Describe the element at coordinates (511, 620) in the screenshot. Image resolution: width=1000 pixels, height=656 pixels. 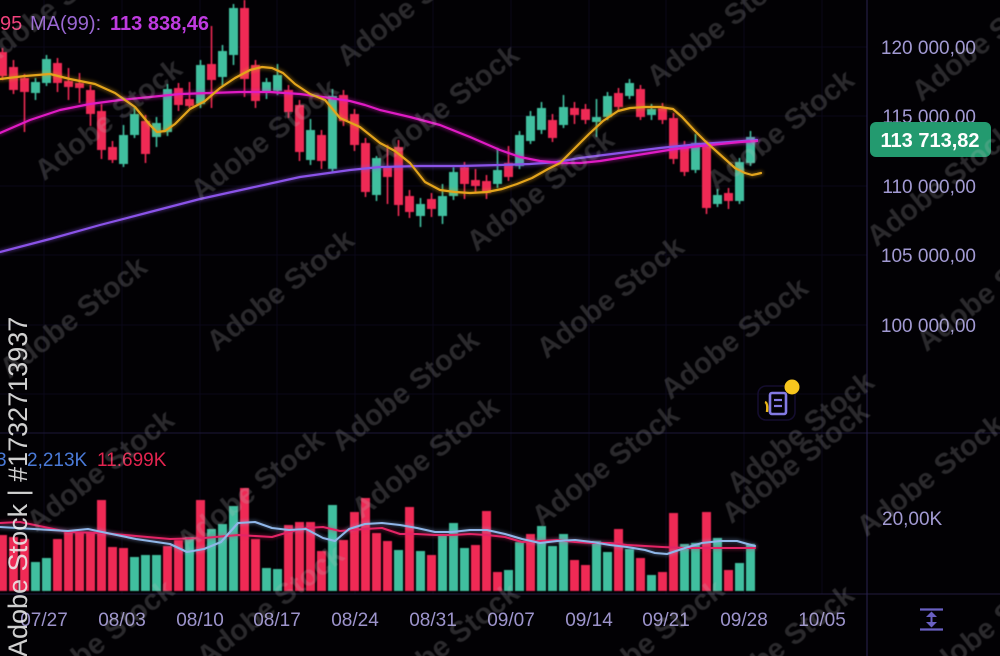
I see `svg-text: 09/07` at that location.